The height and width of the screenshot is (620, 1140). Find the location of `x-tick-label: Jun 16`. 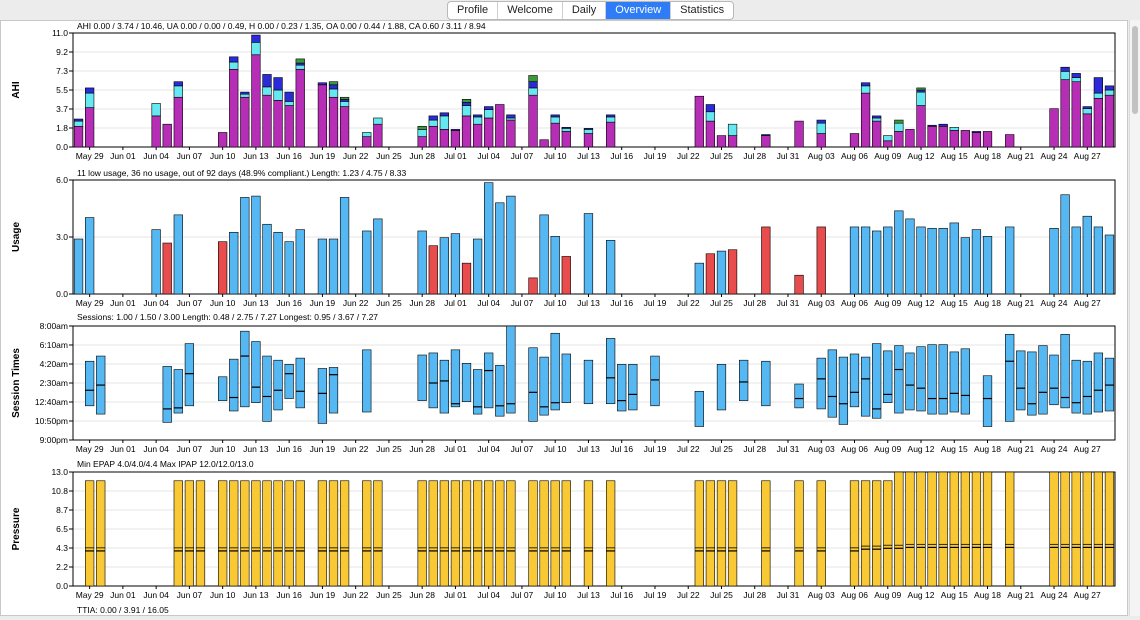

x-tick-label: Jun 16 is located at coordinates (289, 156).